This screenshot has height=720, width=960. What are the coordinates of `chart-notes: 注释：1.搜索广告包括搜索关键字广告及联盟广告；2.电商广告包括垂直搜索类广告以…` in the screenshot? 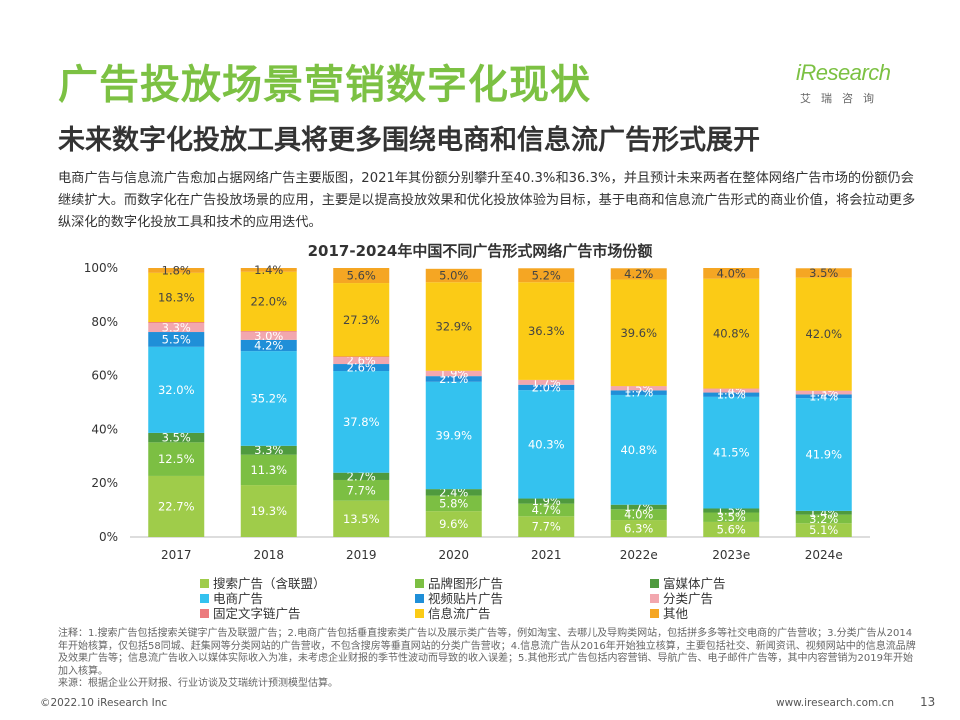 It's located at (488, 659).